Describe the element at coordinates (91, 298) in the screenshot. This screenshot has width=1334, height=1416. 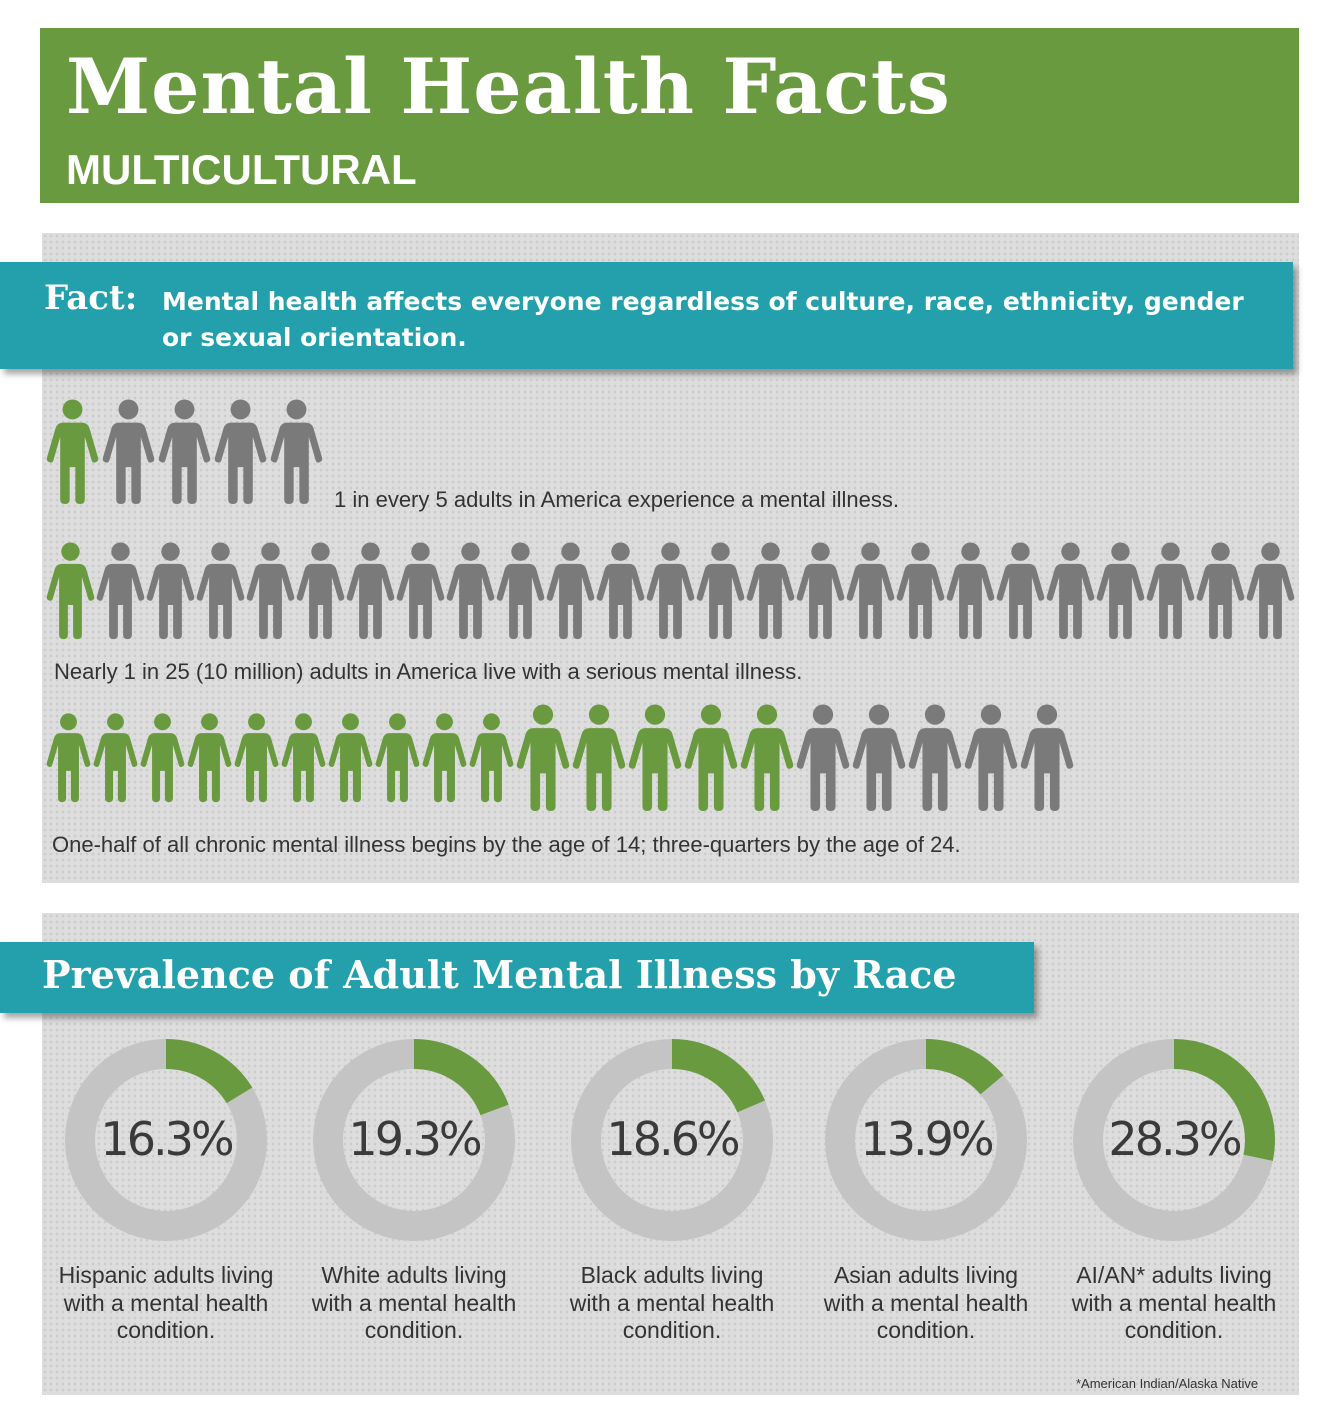
I see `fact-label: Fact:` at that location.